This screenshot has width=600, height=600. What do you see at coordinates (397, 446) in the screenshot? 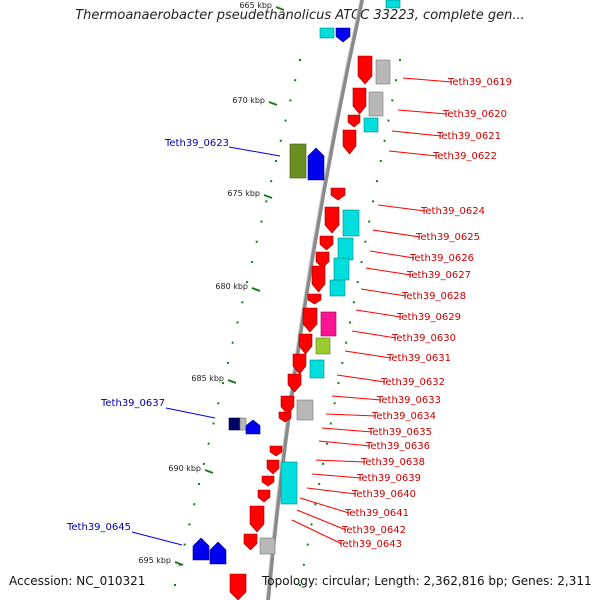
I see `gene-label-right: Teth39_0636` at bounding box center [397, 446].